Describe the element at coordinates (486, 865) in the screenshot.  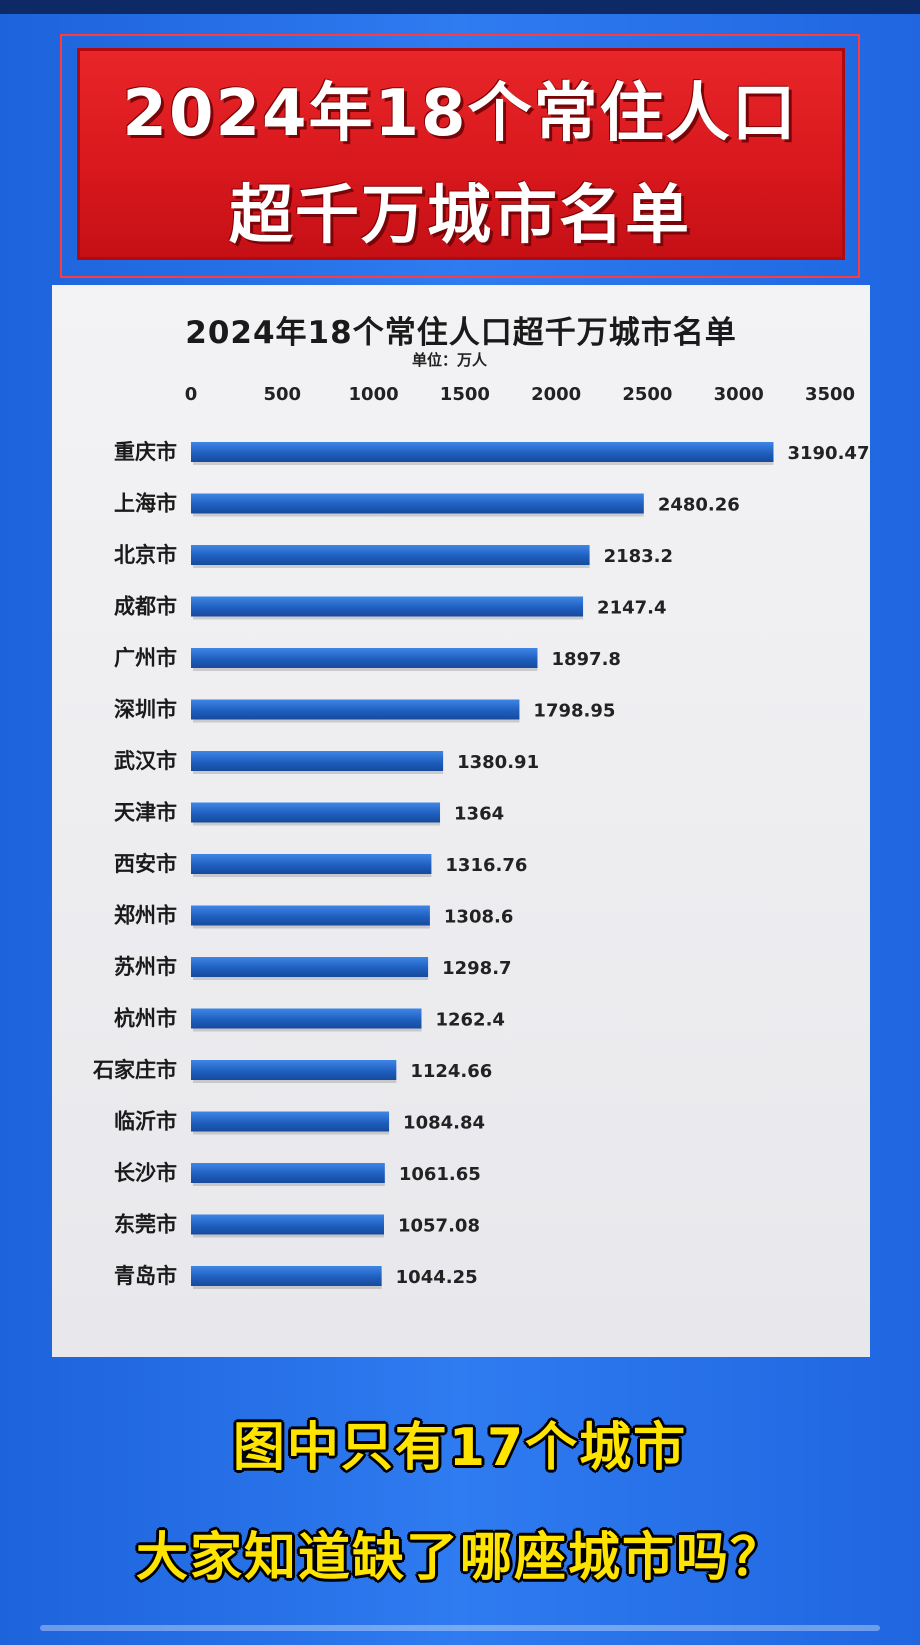
I see `value-label: 1316.76` at that location.